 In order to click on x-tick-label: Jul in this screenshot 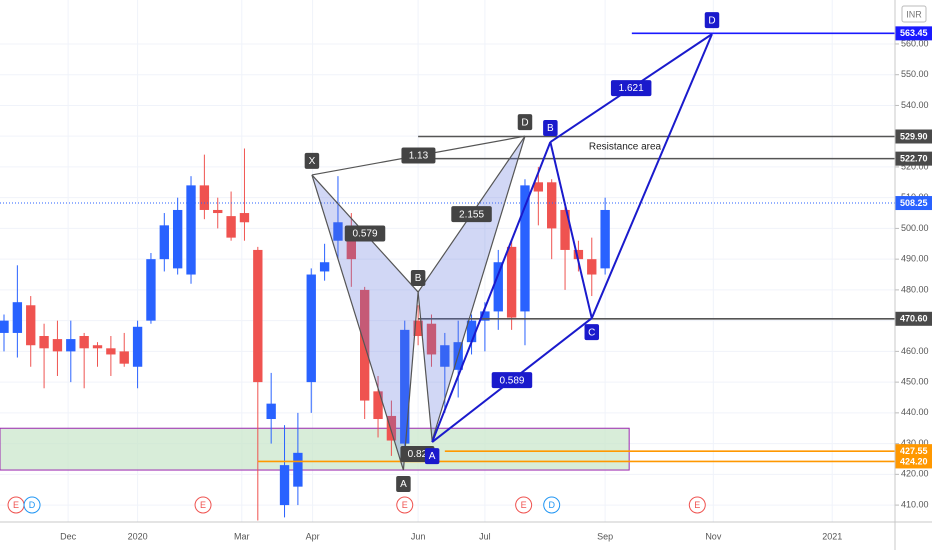, I will do `click(485, 536)`.